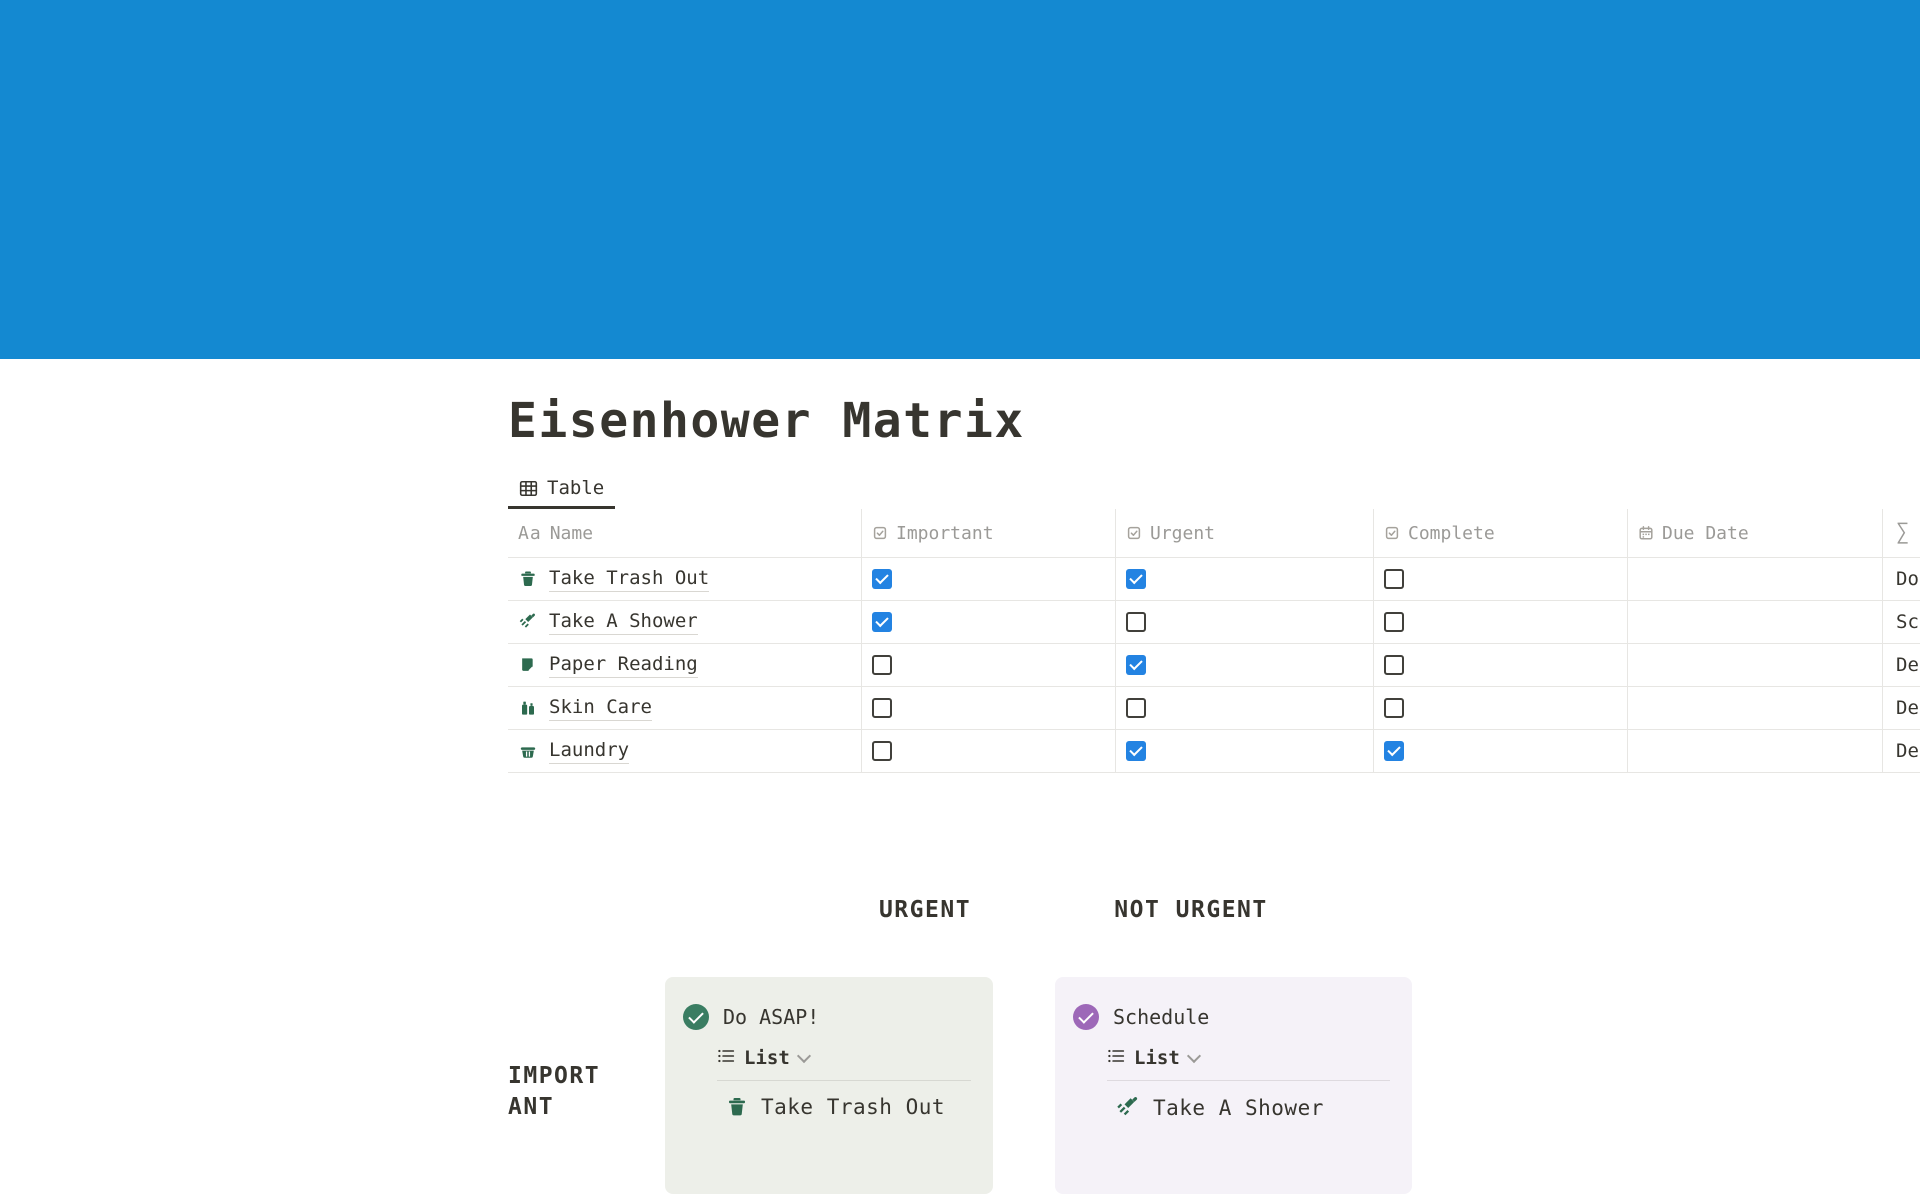 The image size is (1920, 1199). Describe the element at coordinates (1754, 533) in the screenshot. I see `column-header-due-date: Due Date` at that location.